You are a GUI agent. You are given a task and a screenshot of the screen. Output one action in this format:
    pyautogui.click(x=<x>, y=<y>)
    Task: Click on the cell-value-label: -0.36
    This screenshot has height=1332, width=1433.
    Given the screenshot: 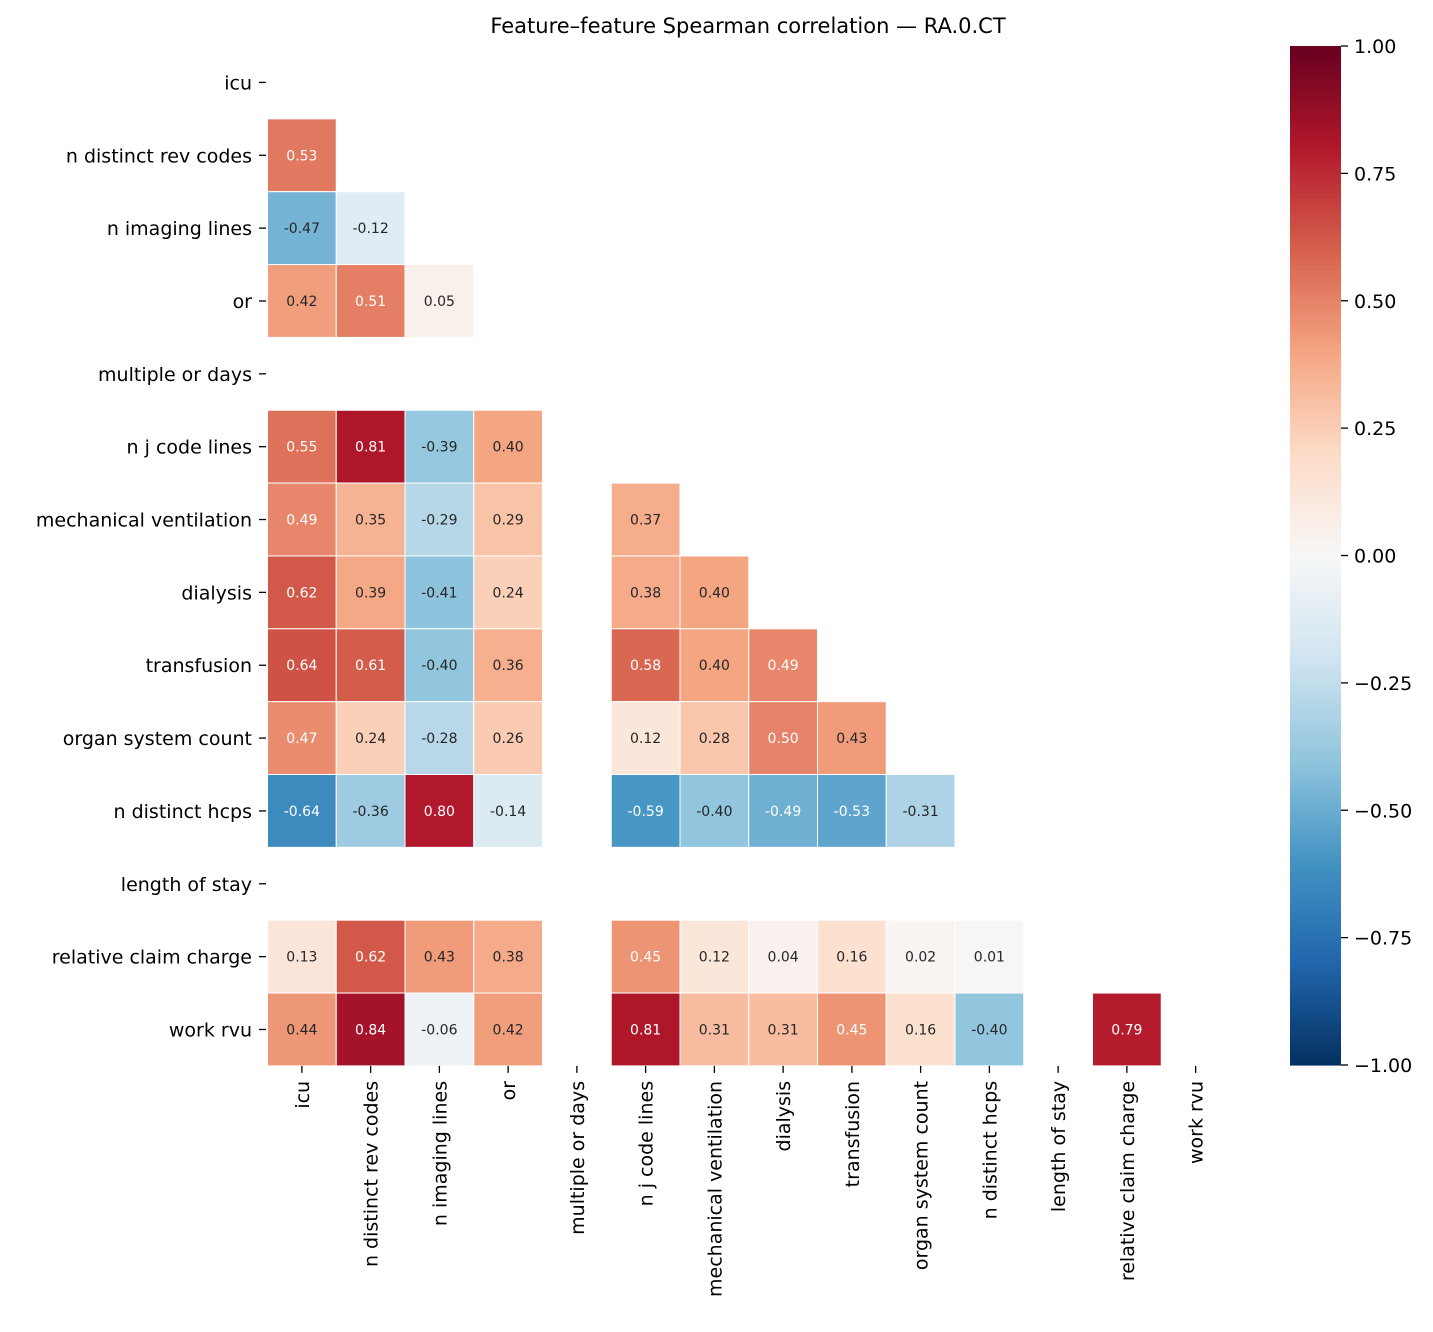 What is the action you would take?
    pyautogui.click(x=371, y=812)
    